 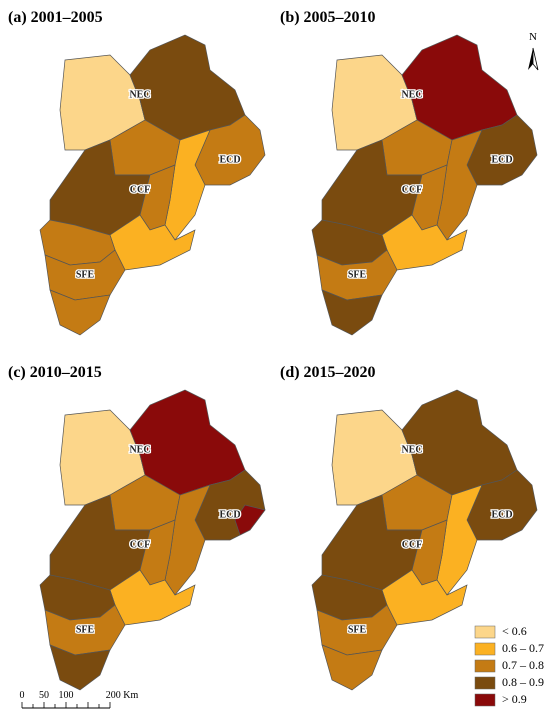 What do you see at coordinates (55, 372) in the screenshot?
I see `panel-title: (c) 2010–2015` at bounding box center [55, 372].